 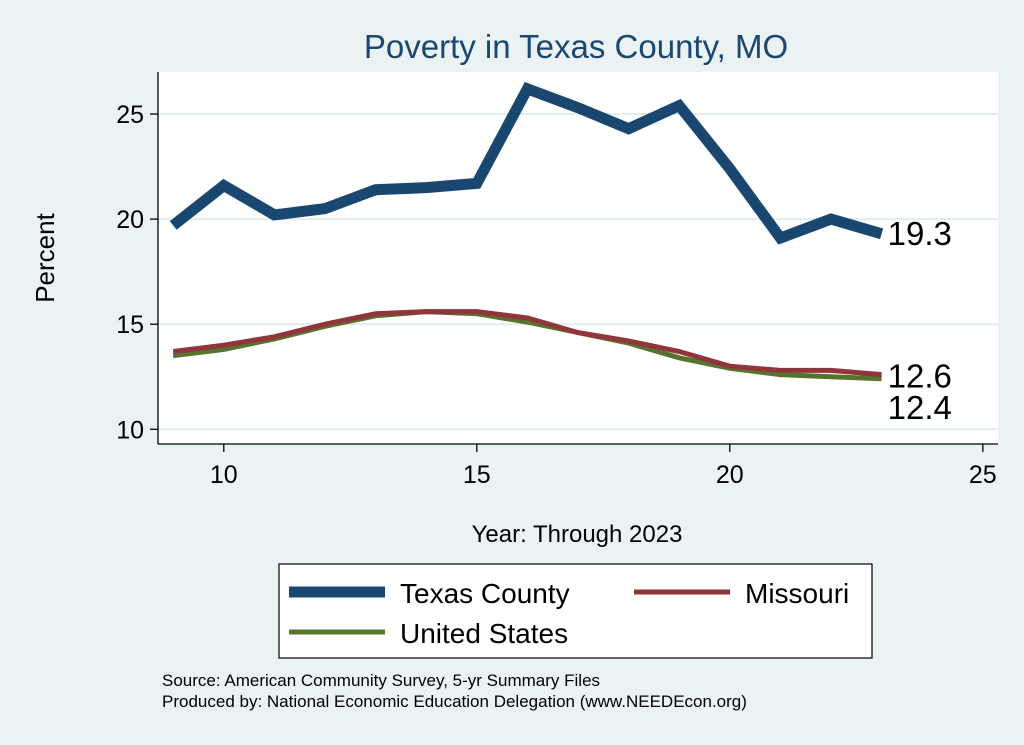 What do you see at coordinates (45, 257) in the screenshot?
I see `y-axis-label: Percent` at bounding box center [45, 257].